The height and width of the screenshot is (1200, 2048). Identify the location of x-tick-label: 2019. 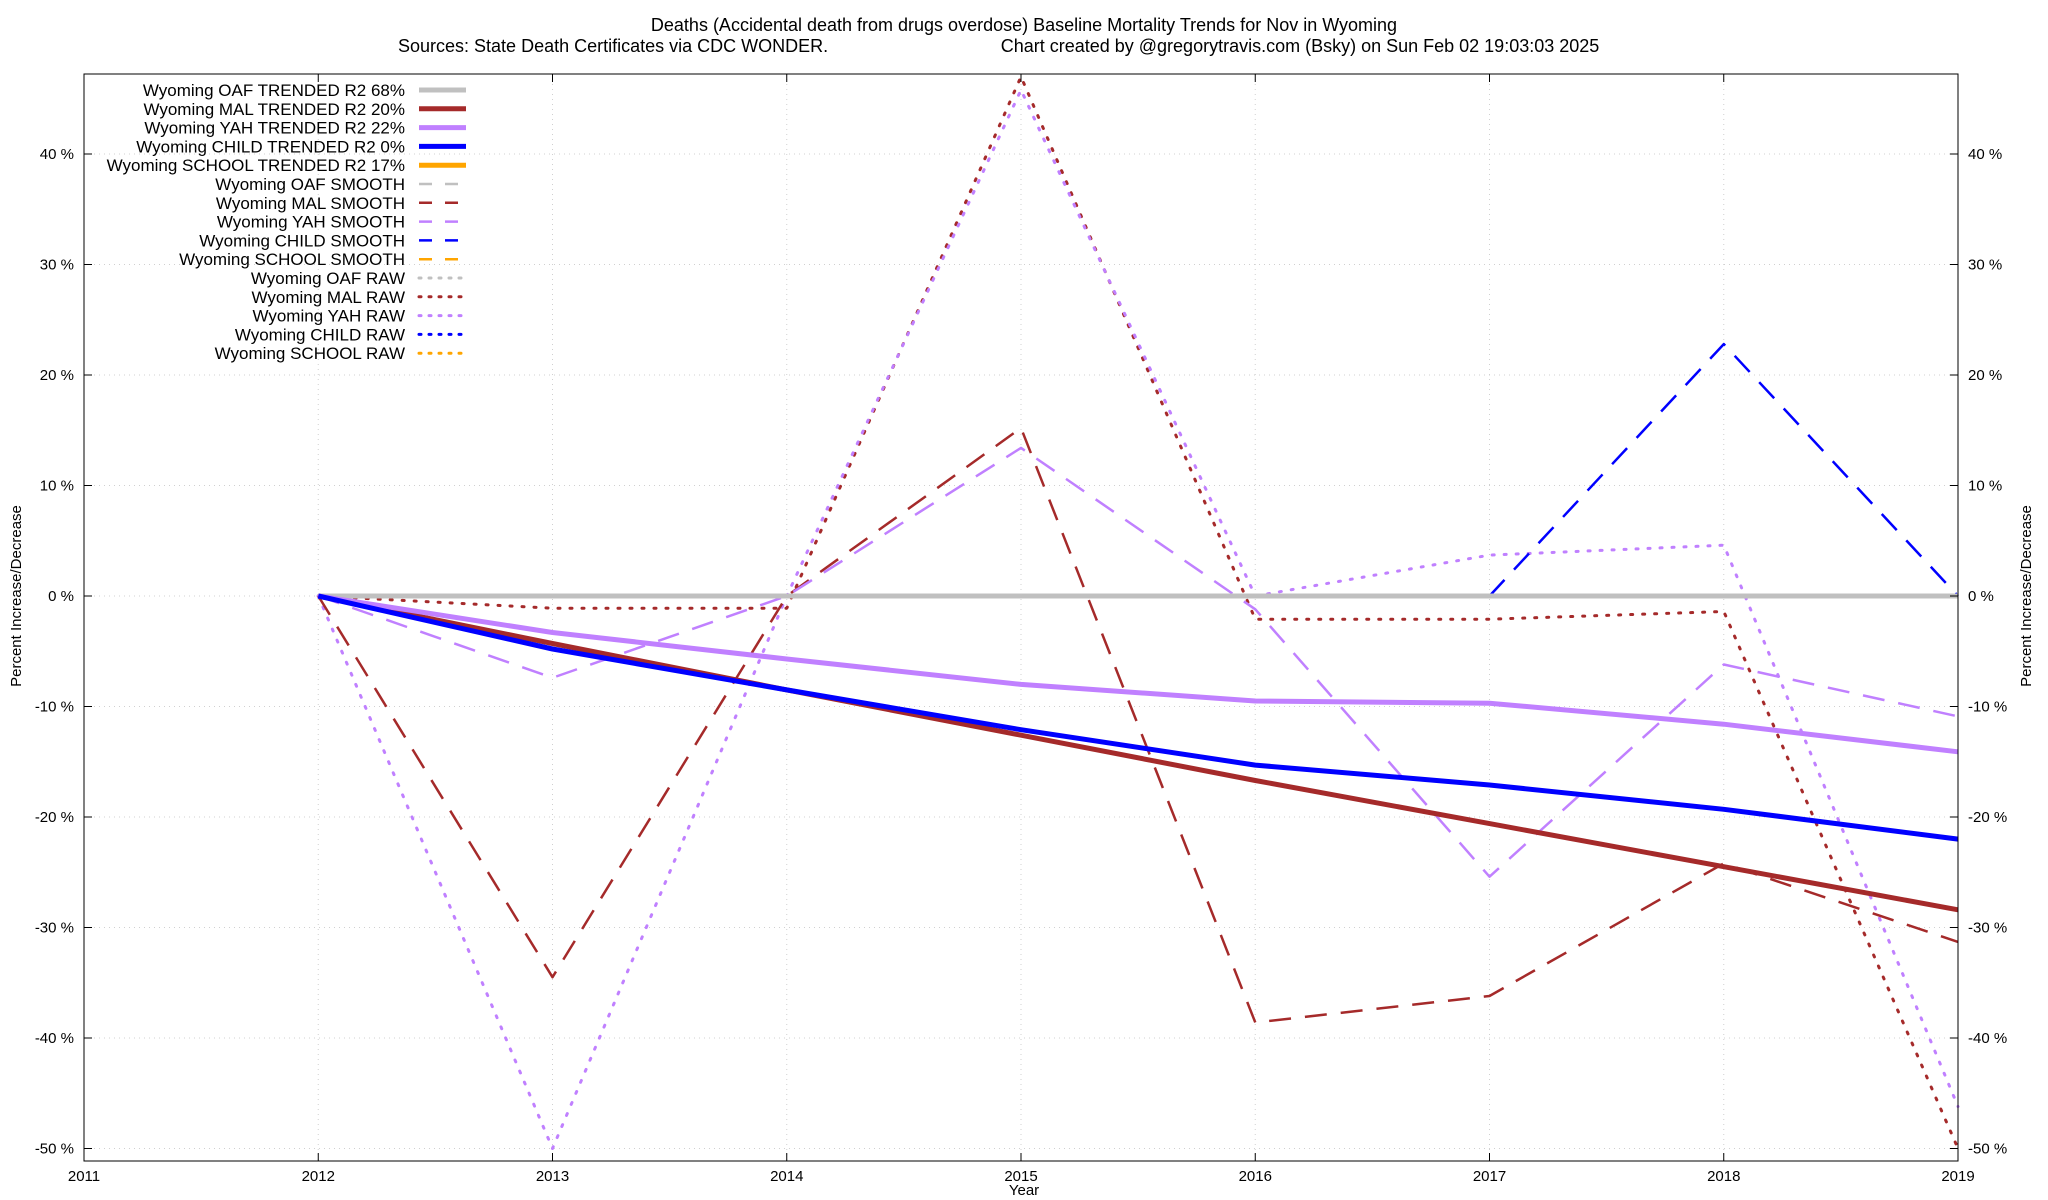
(1957, 1176).